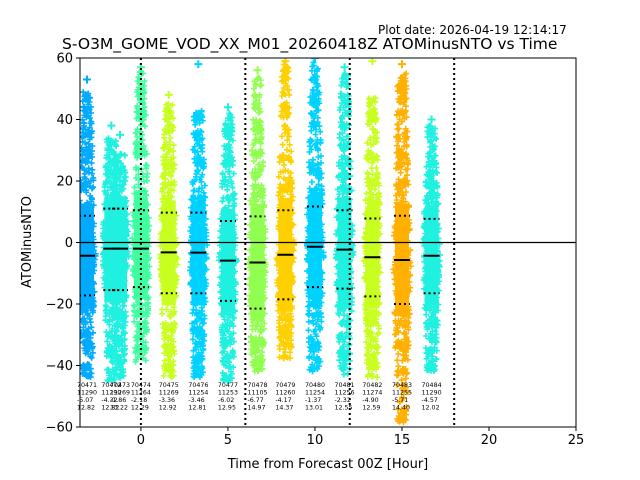  What do you see at coordinates (64, 182) in the screenshot?
I see `y-tick-label: 20` at bounding box center [64, 182].